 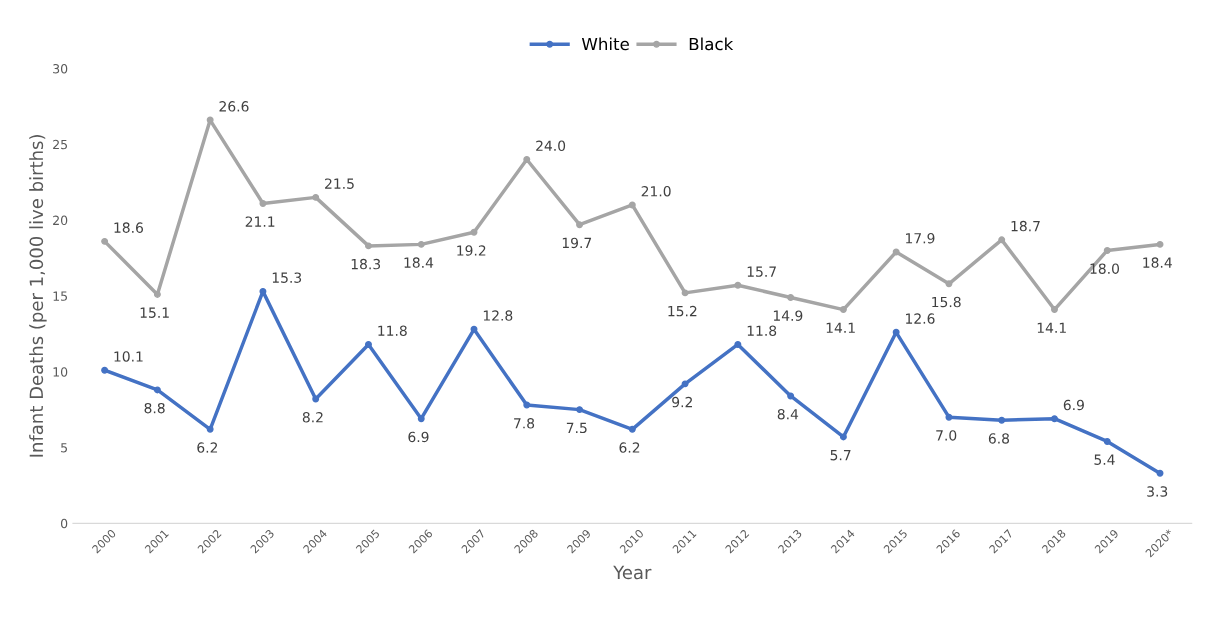 What do you see at coordinates (999, 438) in the screenshot?
I see `data-label: 6.8` at bounding box center [999, 438].